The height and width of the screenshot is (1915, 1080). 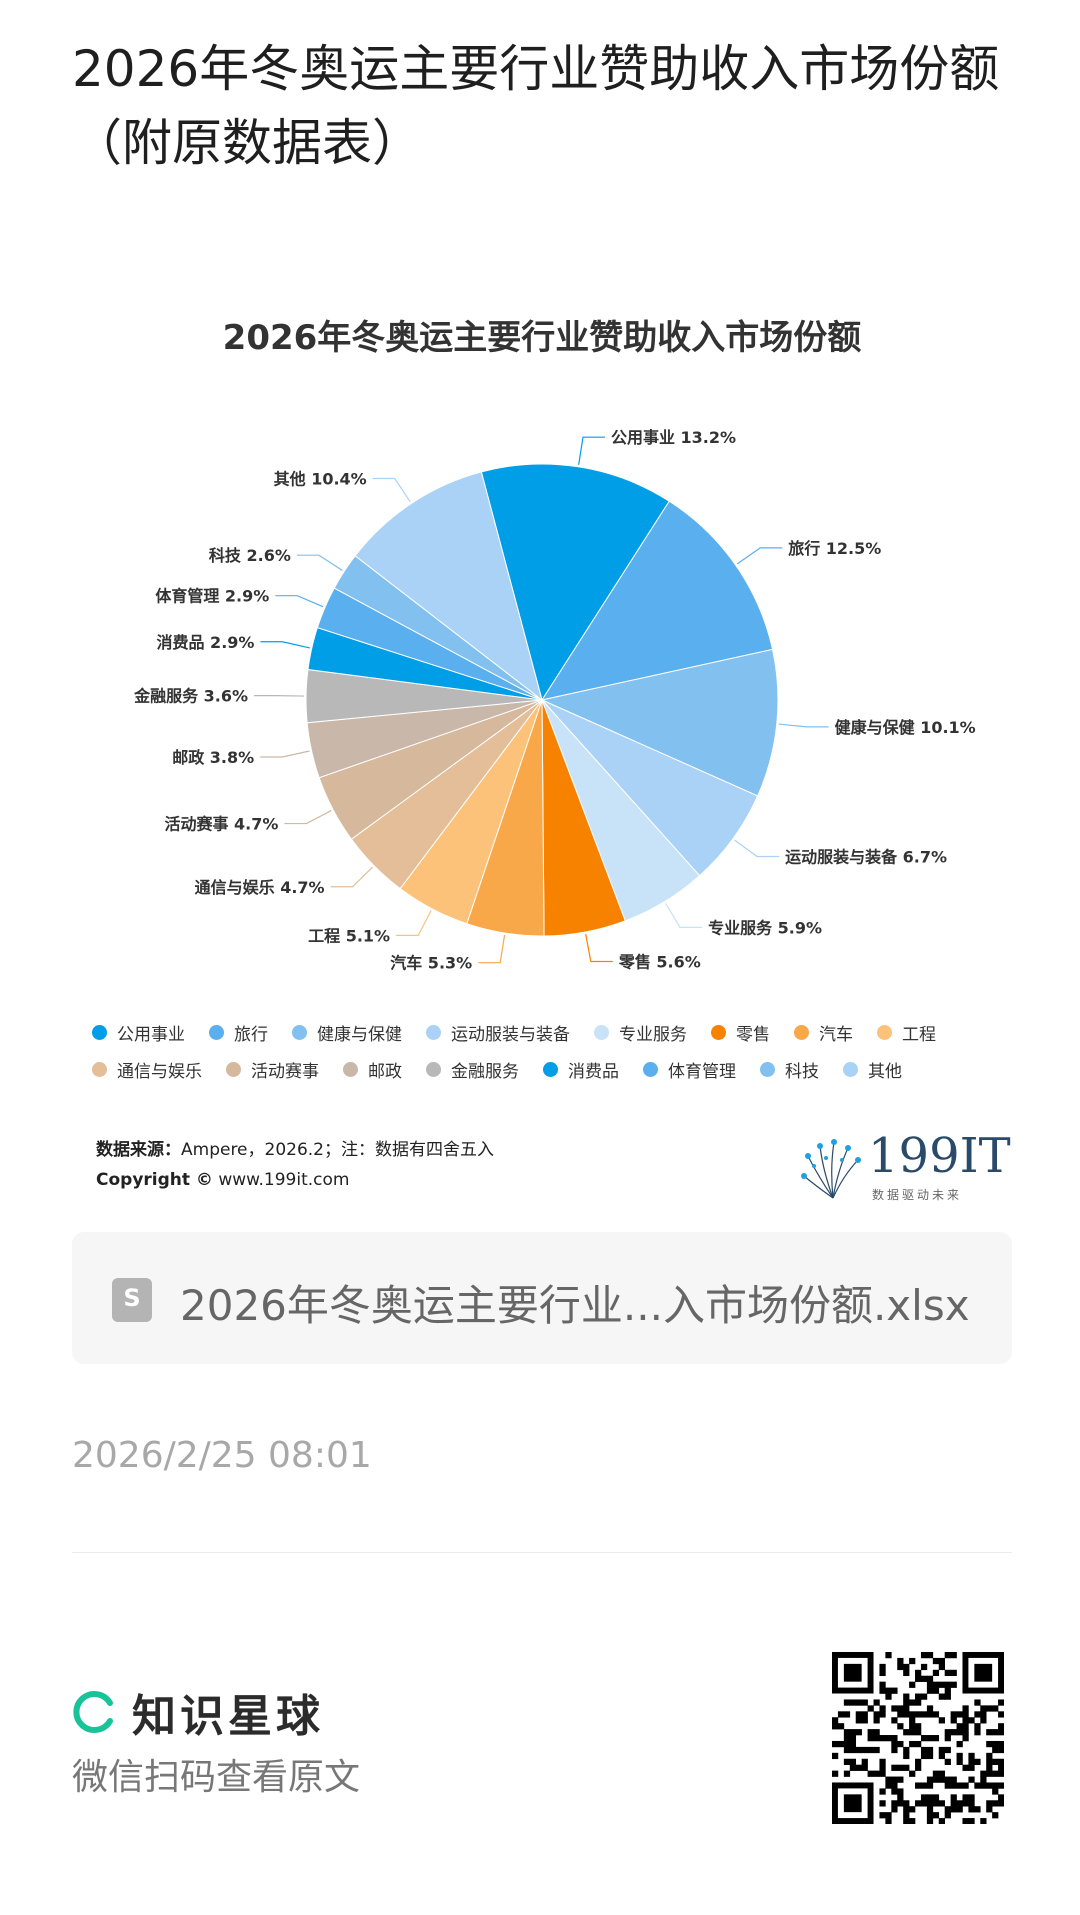 What do you see at coordinates (905, 727) in the screenshot?
I see `data-label: 健康与保健 10.1%` at bounding box center [905, 727].